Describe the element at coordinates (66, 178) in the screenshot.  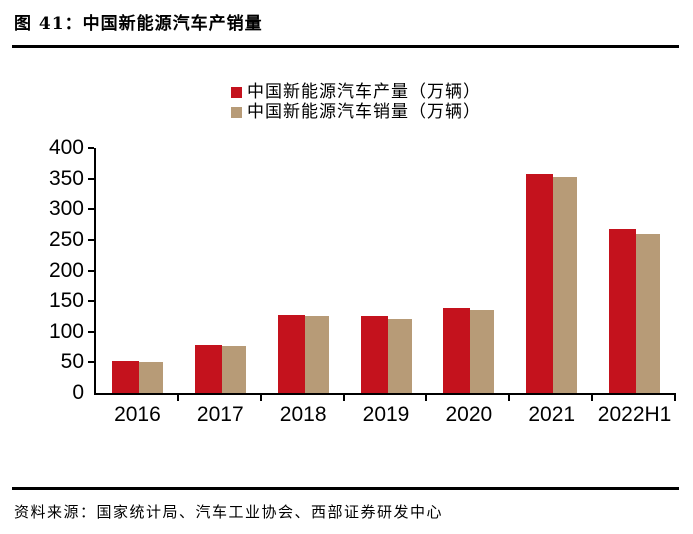
I see `y-tick-label: 350` at that location.